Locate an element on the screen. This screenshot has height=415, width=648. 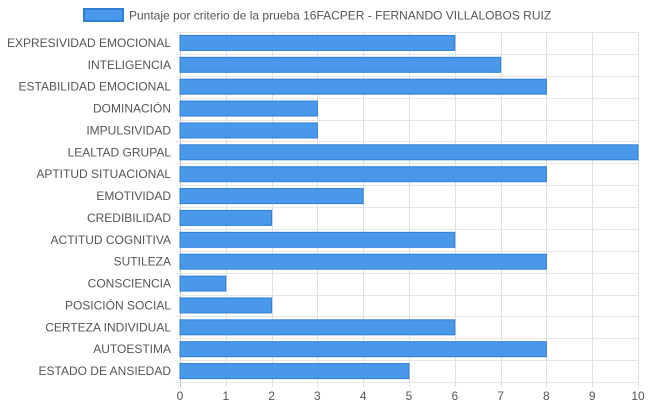
y-tick-label: CERTEZA INDIVIDUAL is located at coordinates (108, 327).